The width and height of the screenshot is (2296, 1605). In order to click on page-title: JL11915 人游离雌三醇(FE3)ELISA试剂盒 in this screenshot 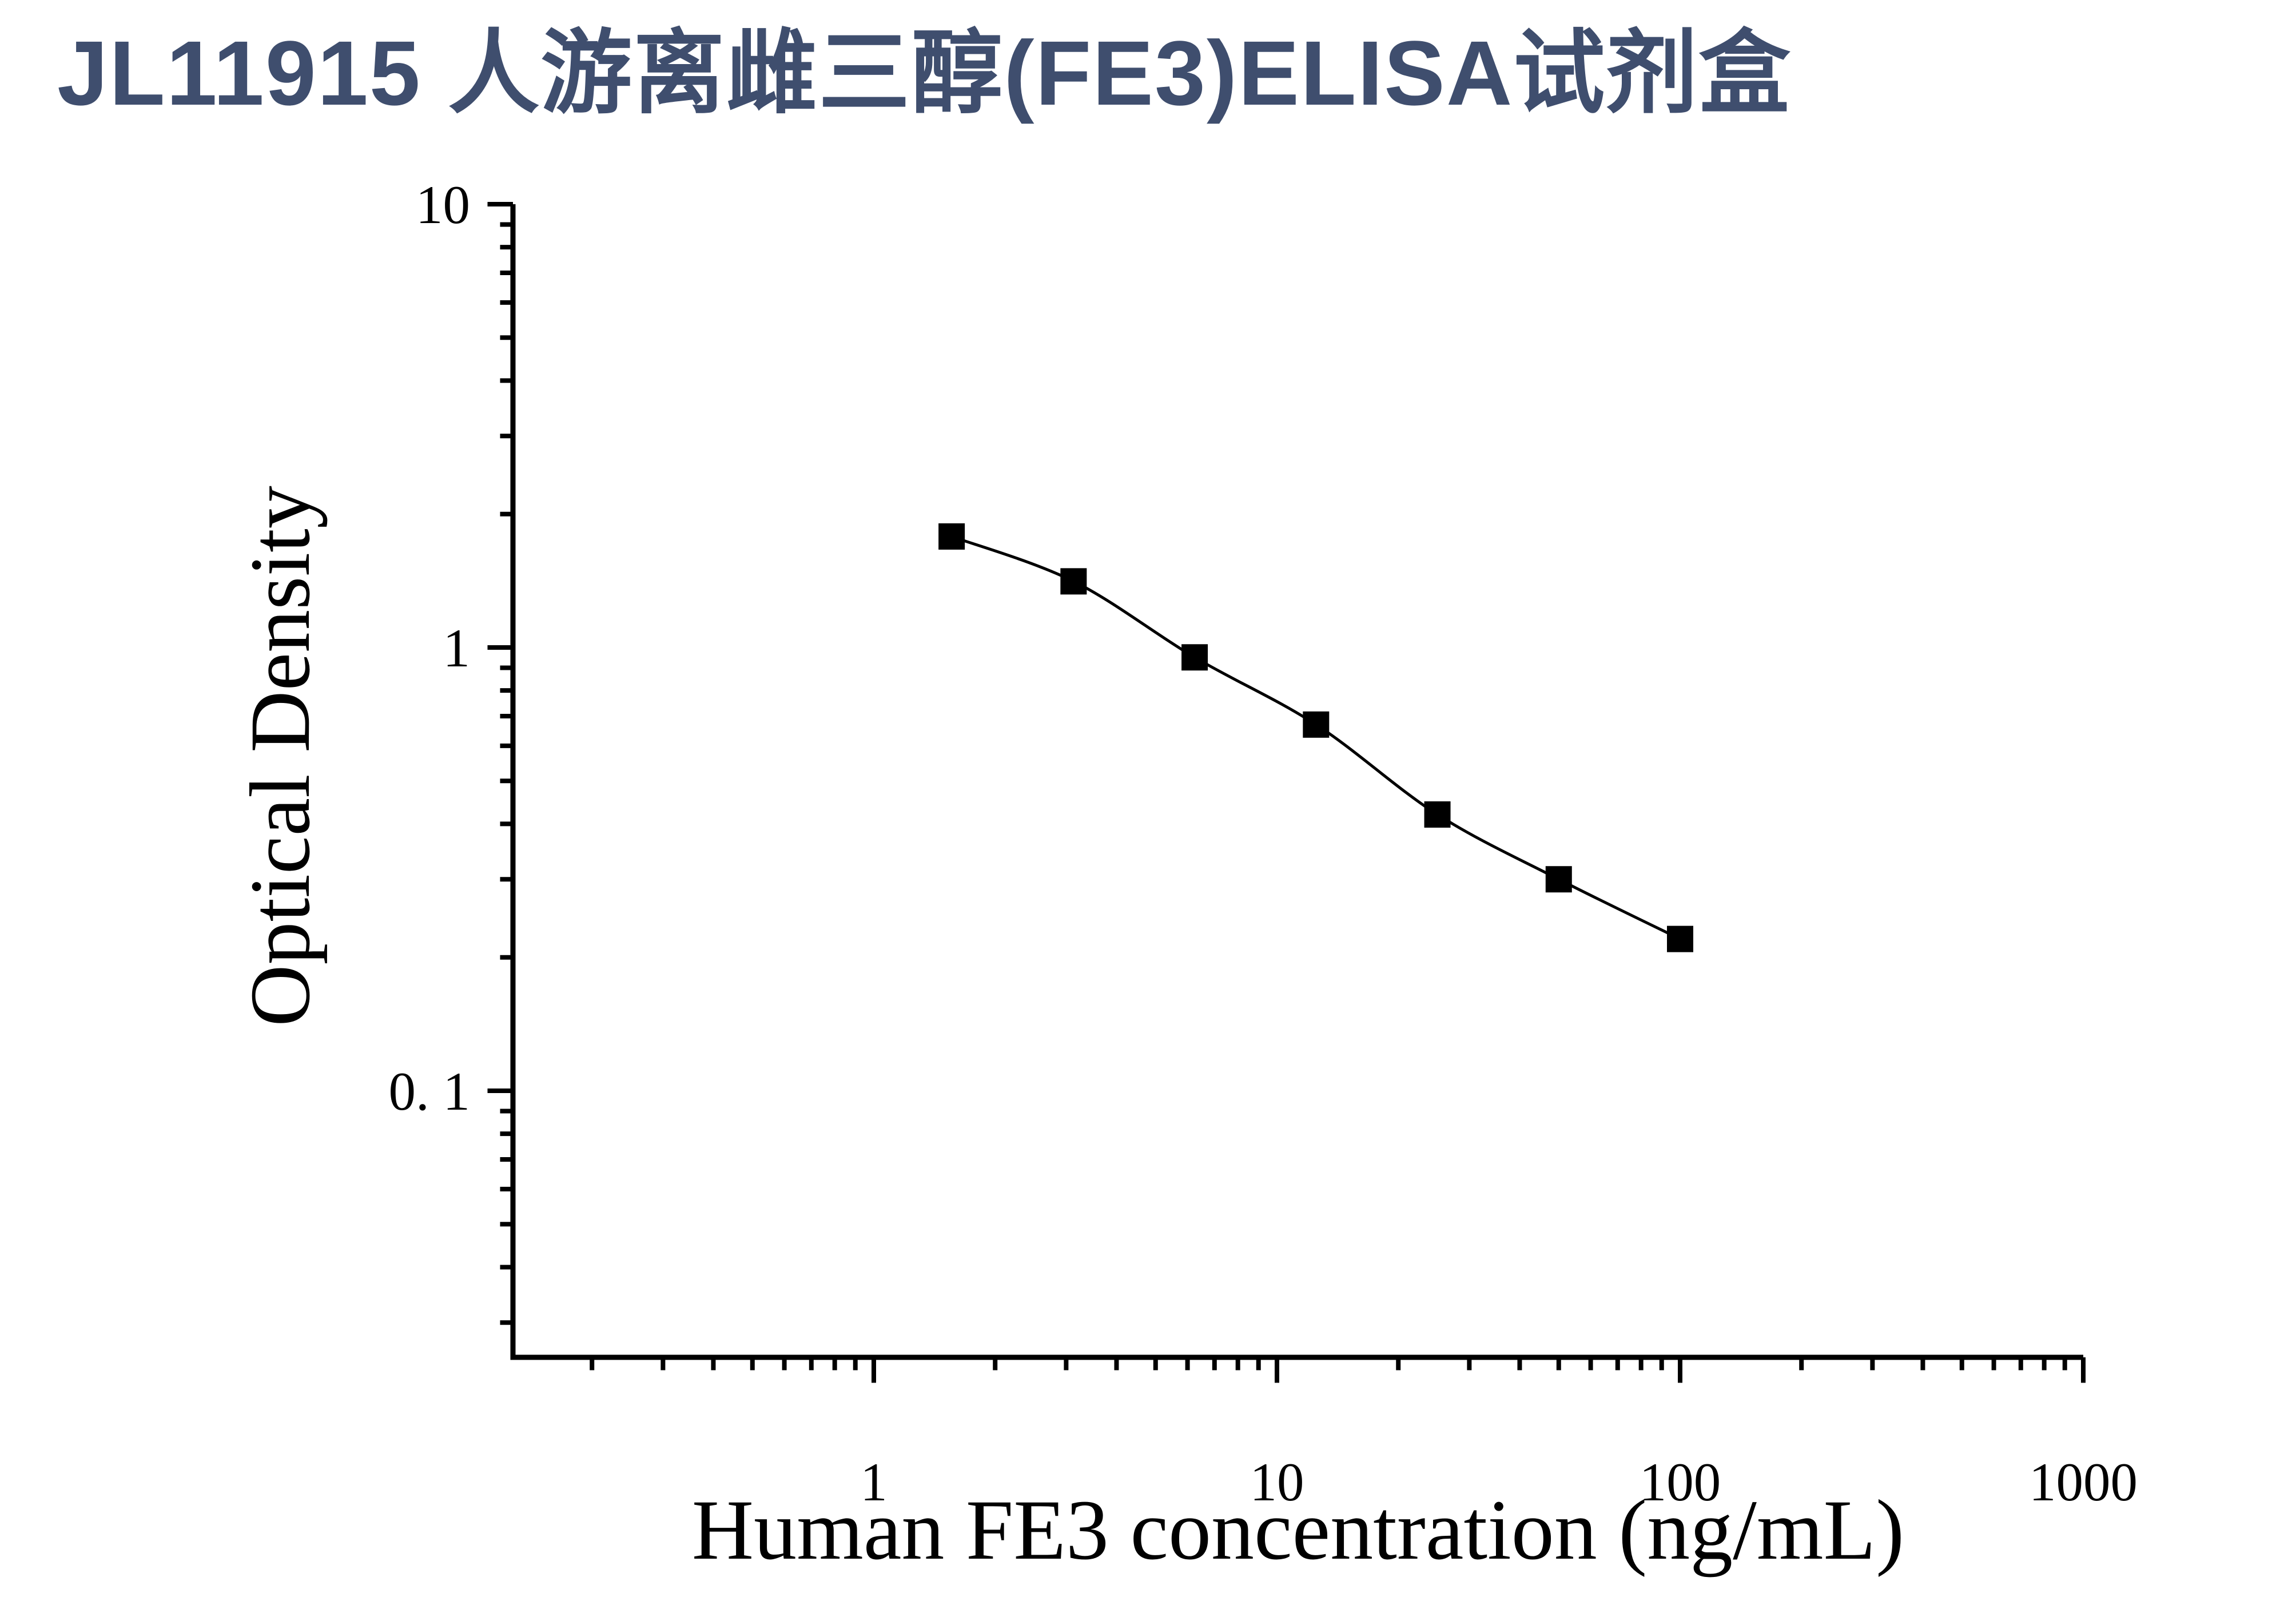, I will do `click(924, 73)`.